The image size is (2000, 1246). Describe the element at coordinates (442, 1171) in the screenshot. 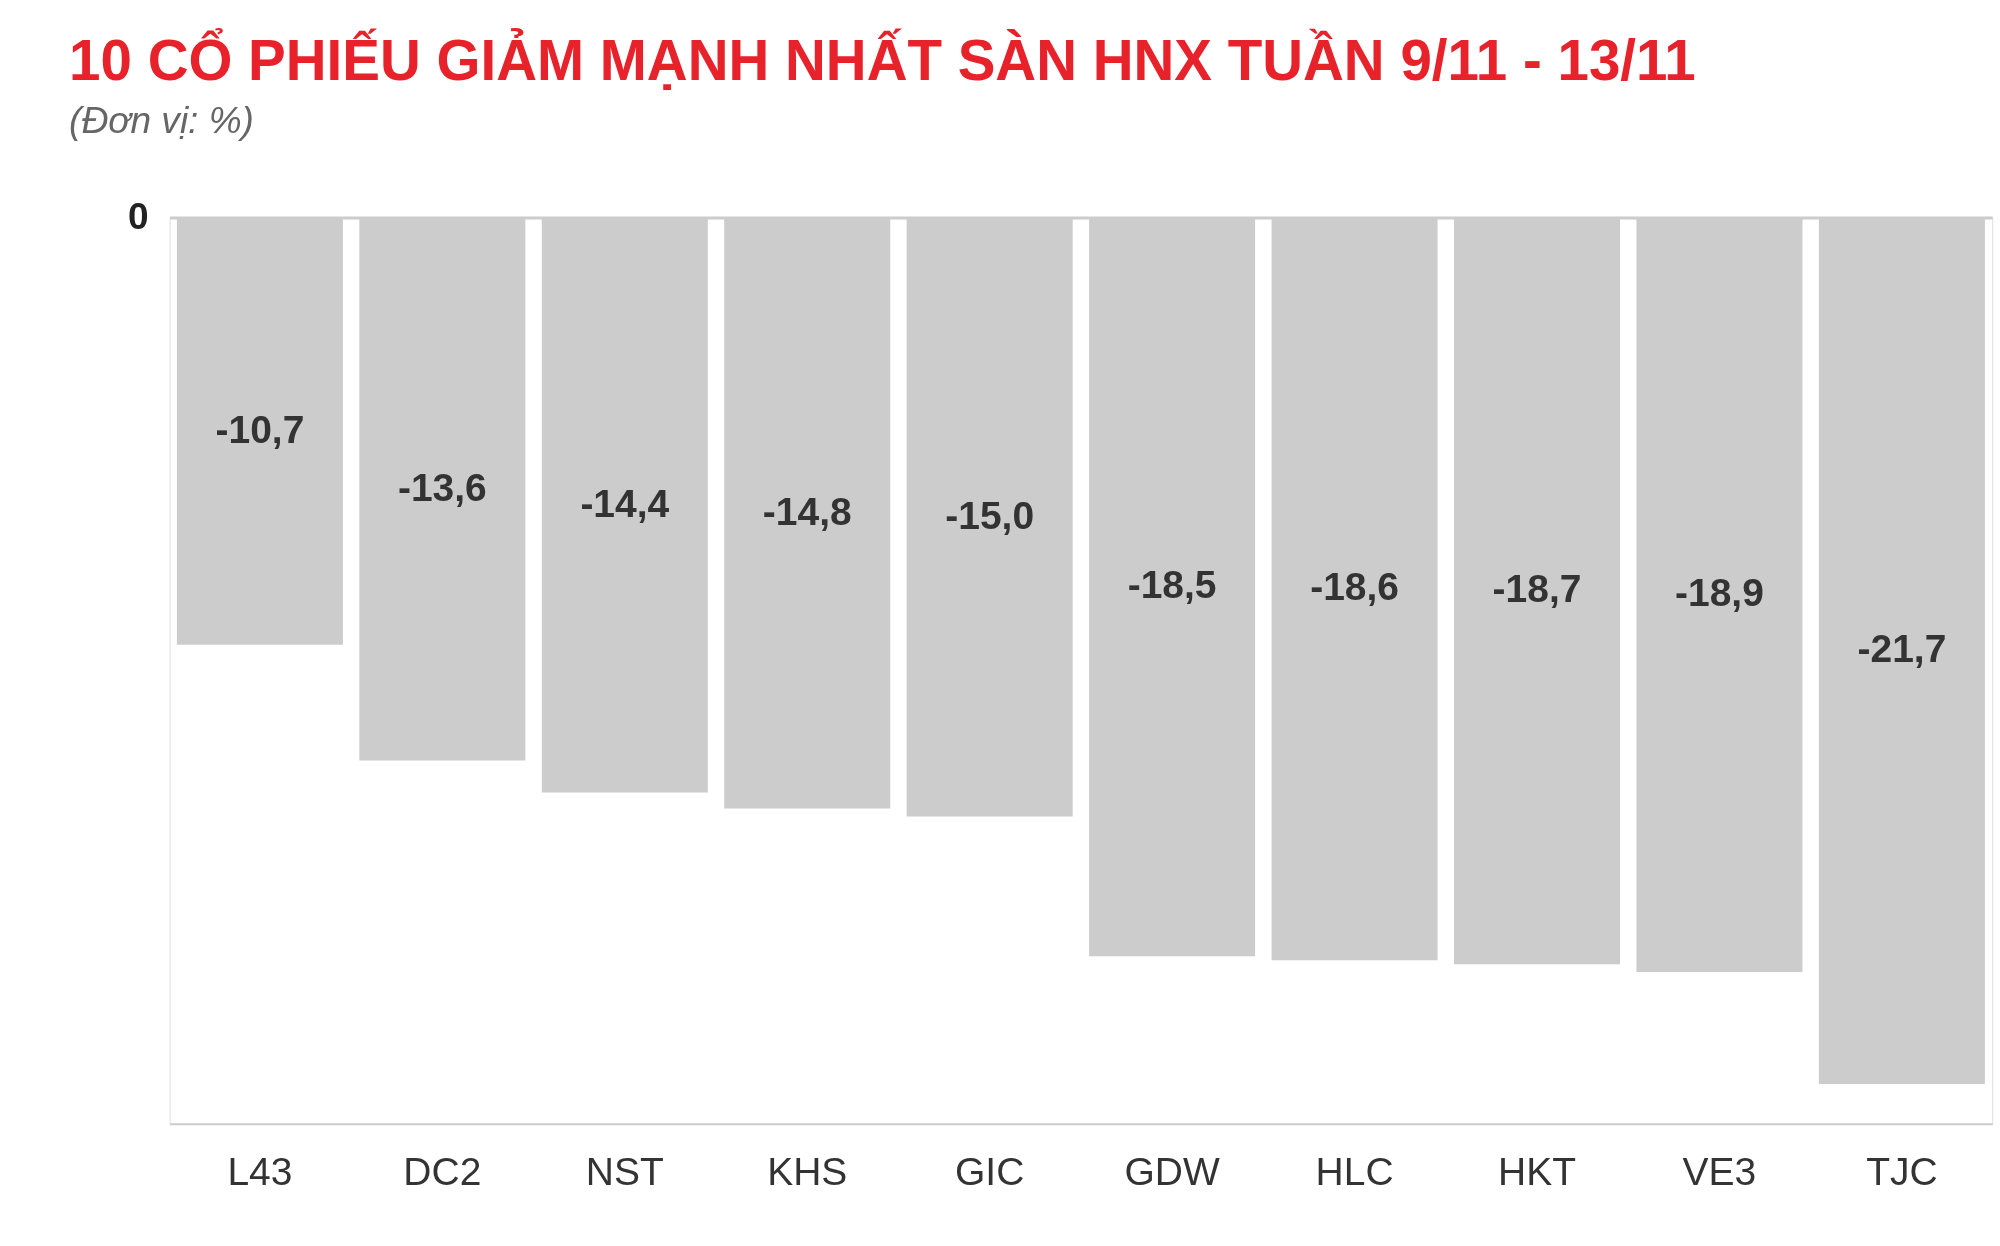

I see `x-tick-label: DC2` at that location.